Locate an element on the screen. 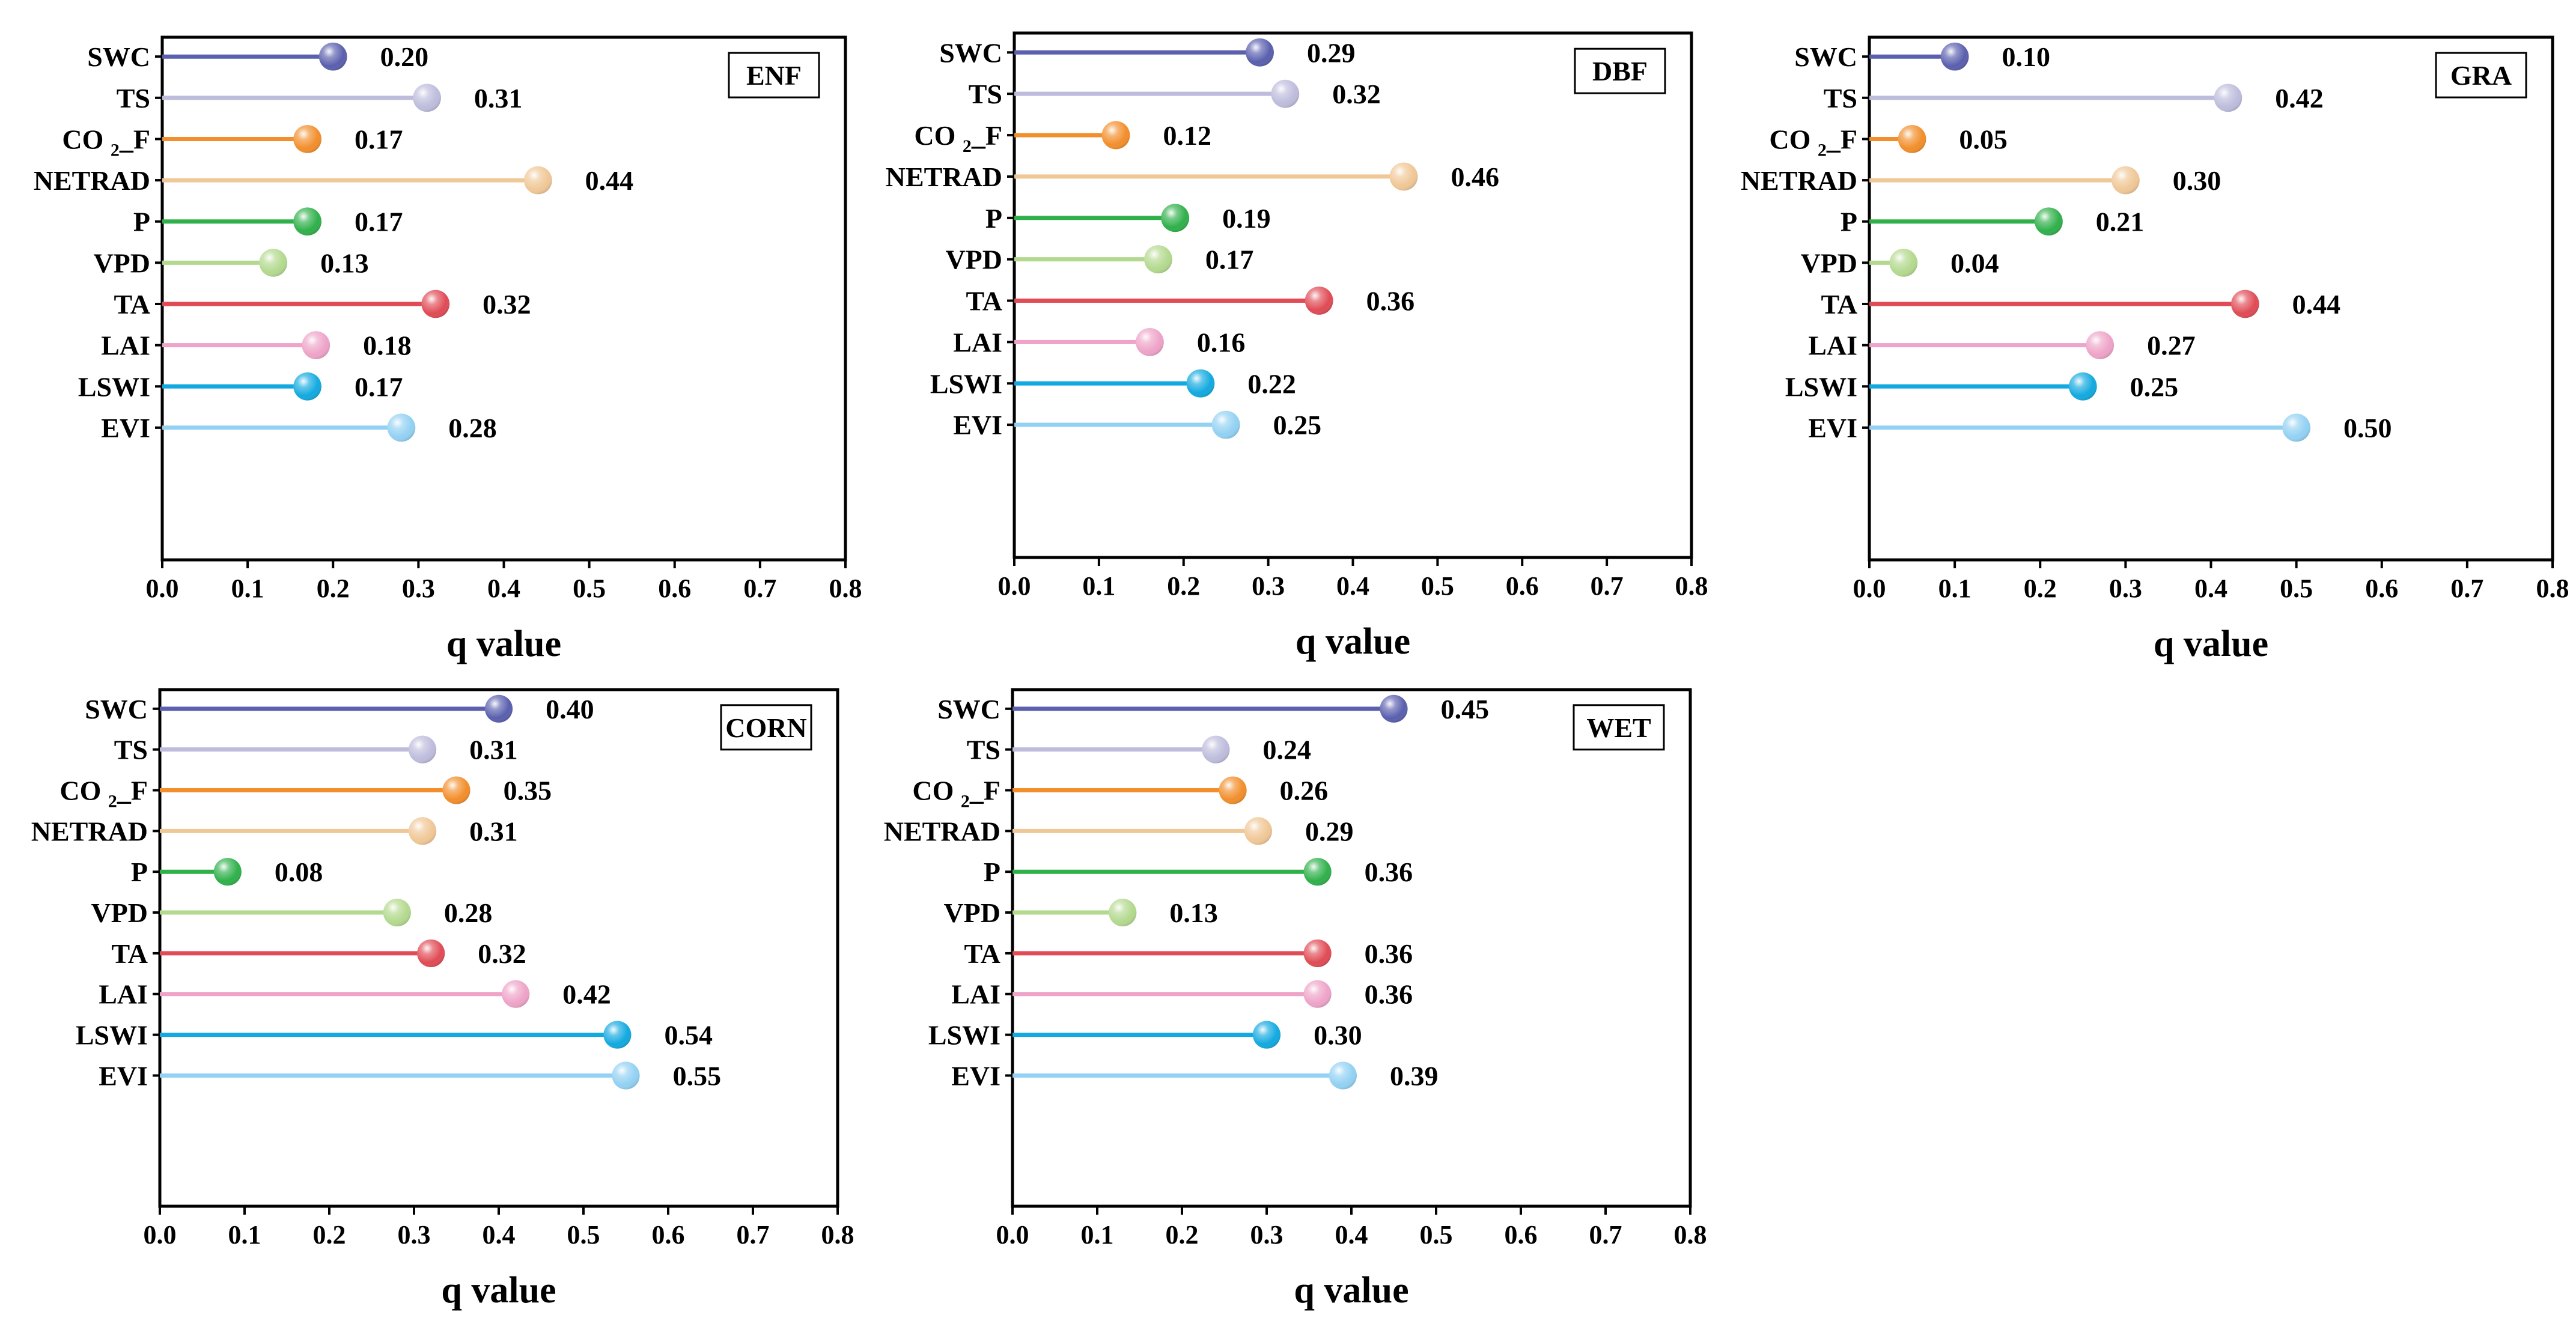 This screenshot has height=1333, width=2576. x-tick-label: 0.2 is located at coordinates (1182, 1234).